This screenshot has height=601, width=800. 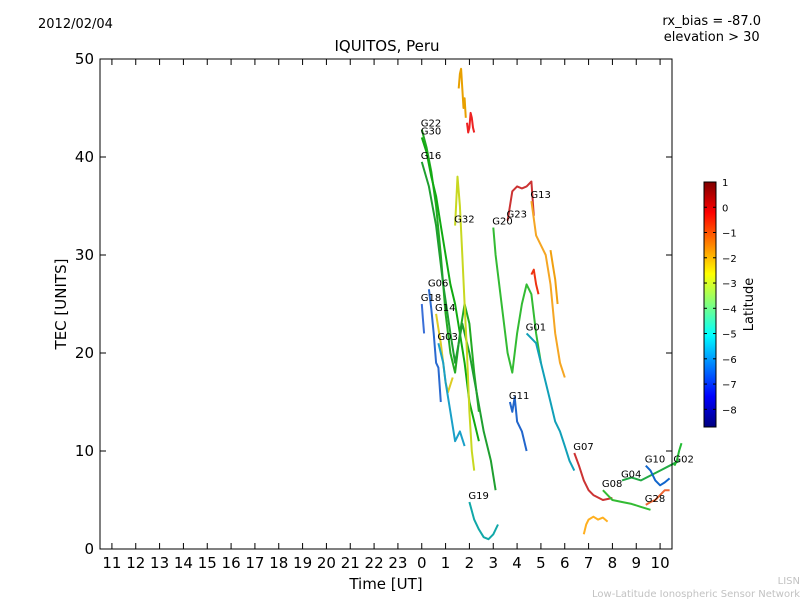 I want to click on colorbar-tick-label: 1, so click(x=725, y=183).